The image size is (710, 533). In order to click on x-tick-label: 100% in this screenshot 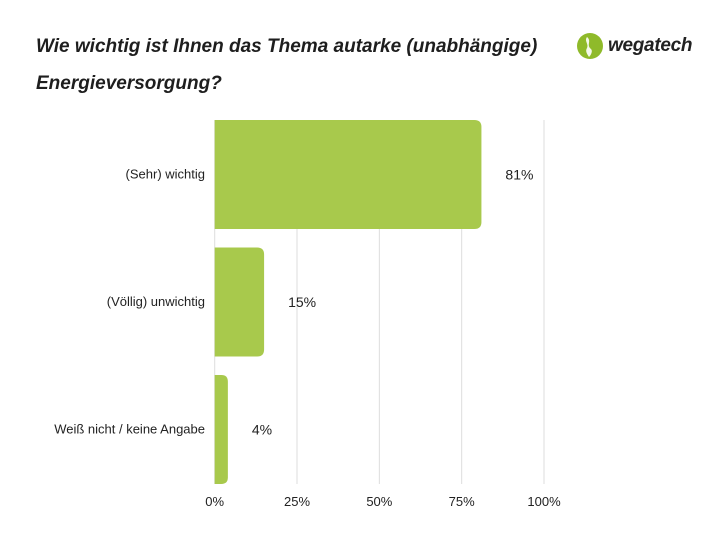, I will do `click(544, 501)`.